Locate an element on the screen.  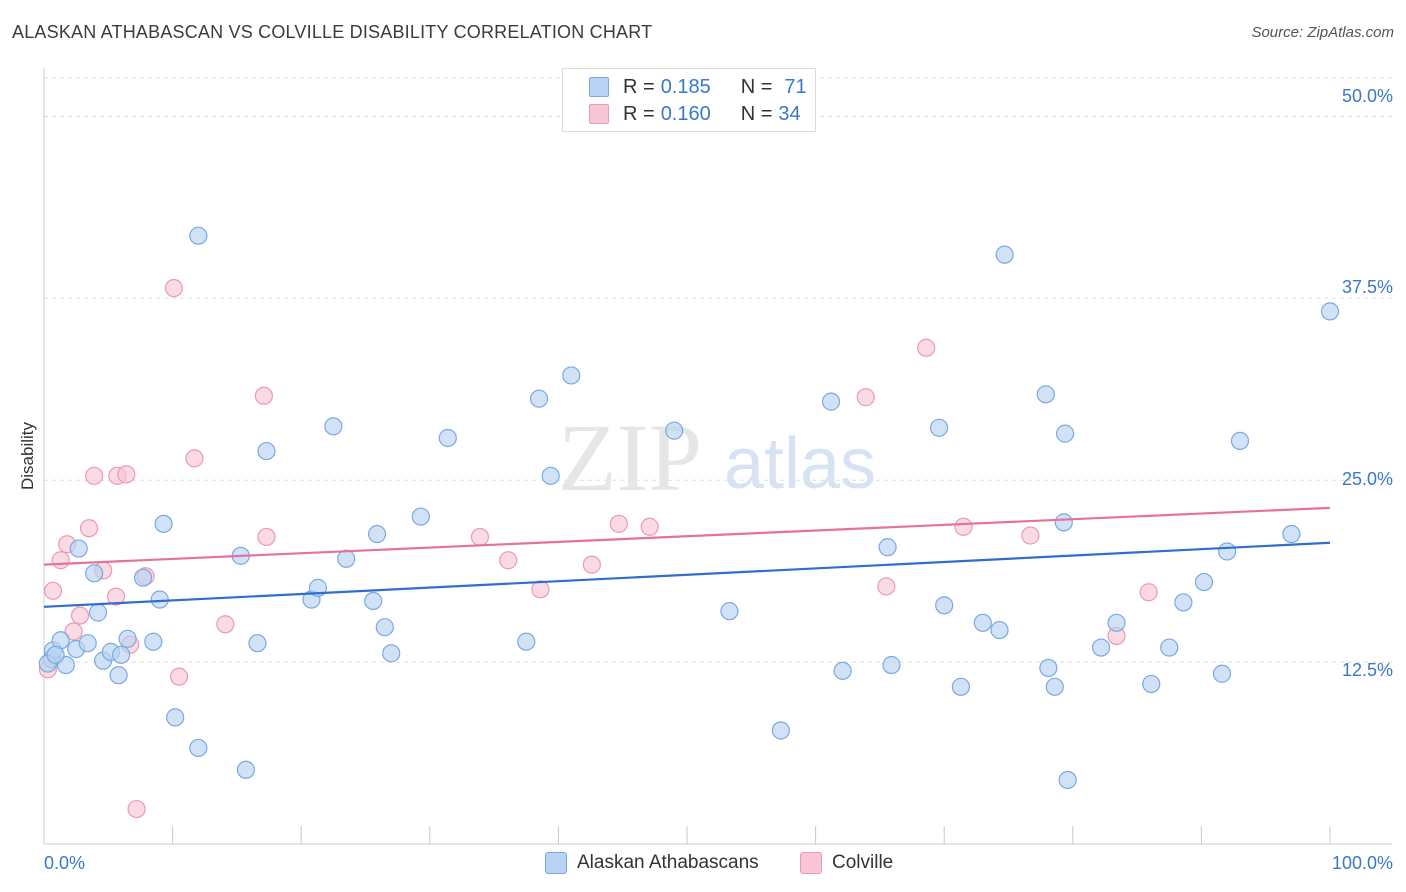
legend-item-colville: Colville is located at coordinates (846, 863).